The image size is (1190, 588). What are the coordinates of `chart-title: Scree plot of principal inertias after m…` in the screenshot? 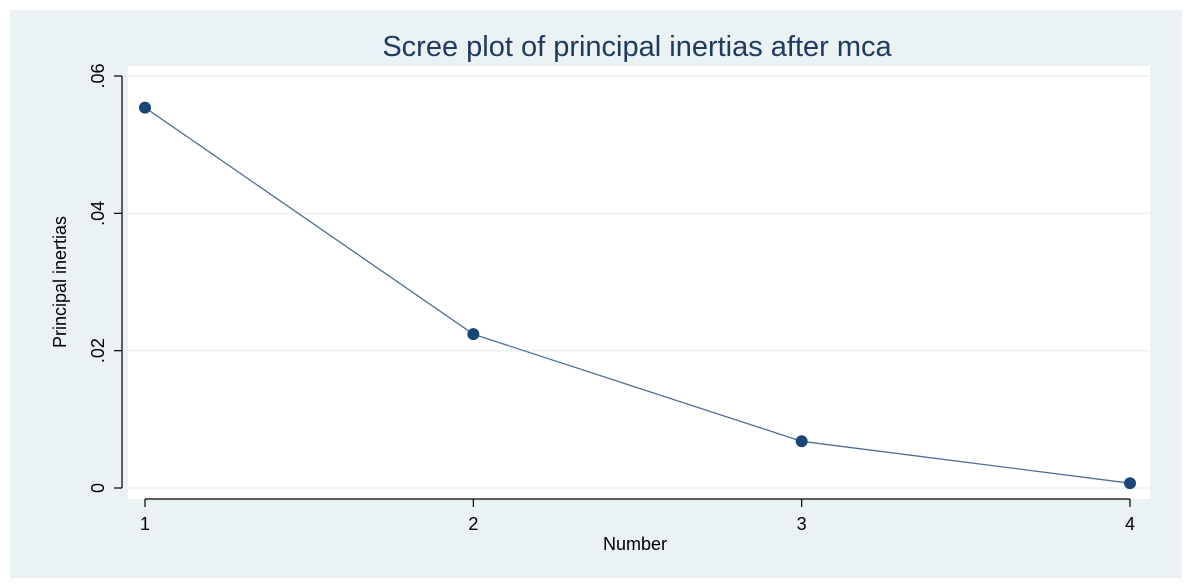 It's located at (637, 47).